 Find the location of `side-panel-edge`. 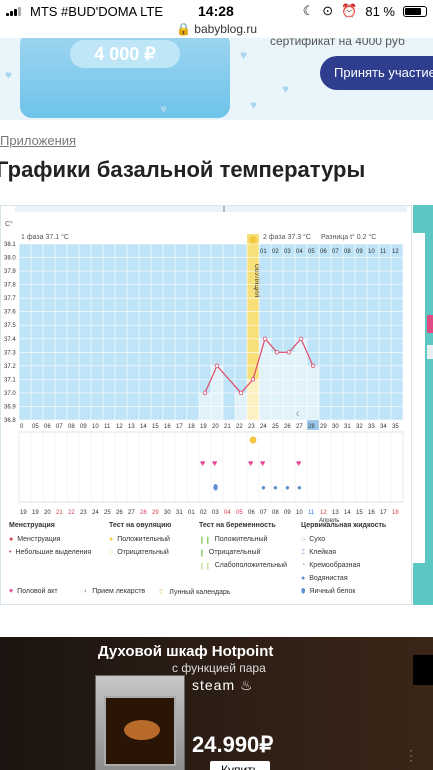

side-panel-edge is located at coordinates (423, 405).